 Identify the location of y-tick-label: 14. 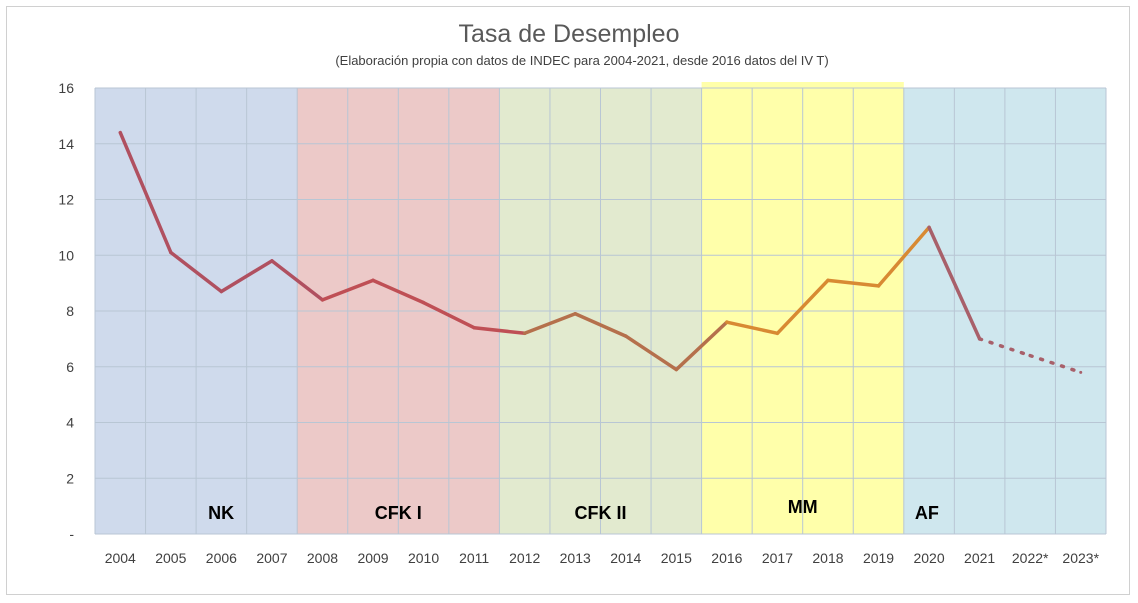
(66, 144).